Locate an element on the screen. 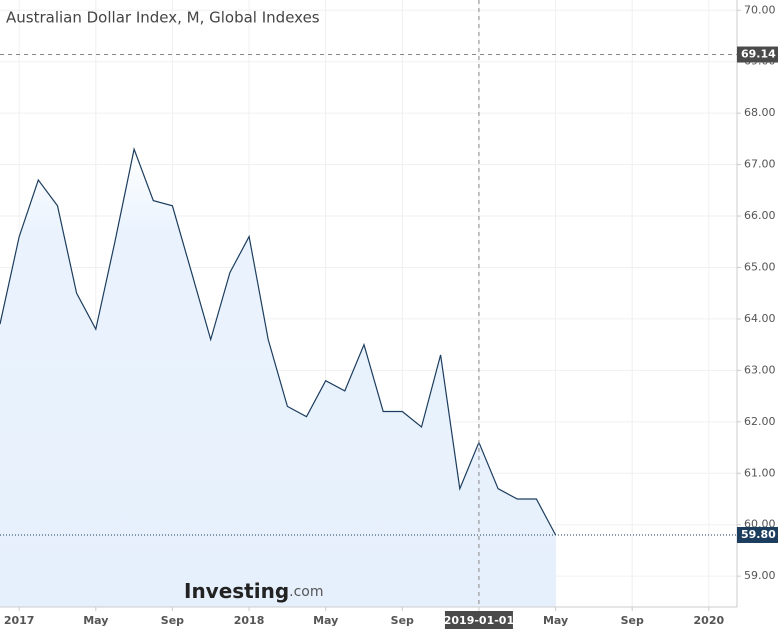 This screenshot has height=630, width=778. y-tick-label: 64.00 is located at coordinates (760, 318).